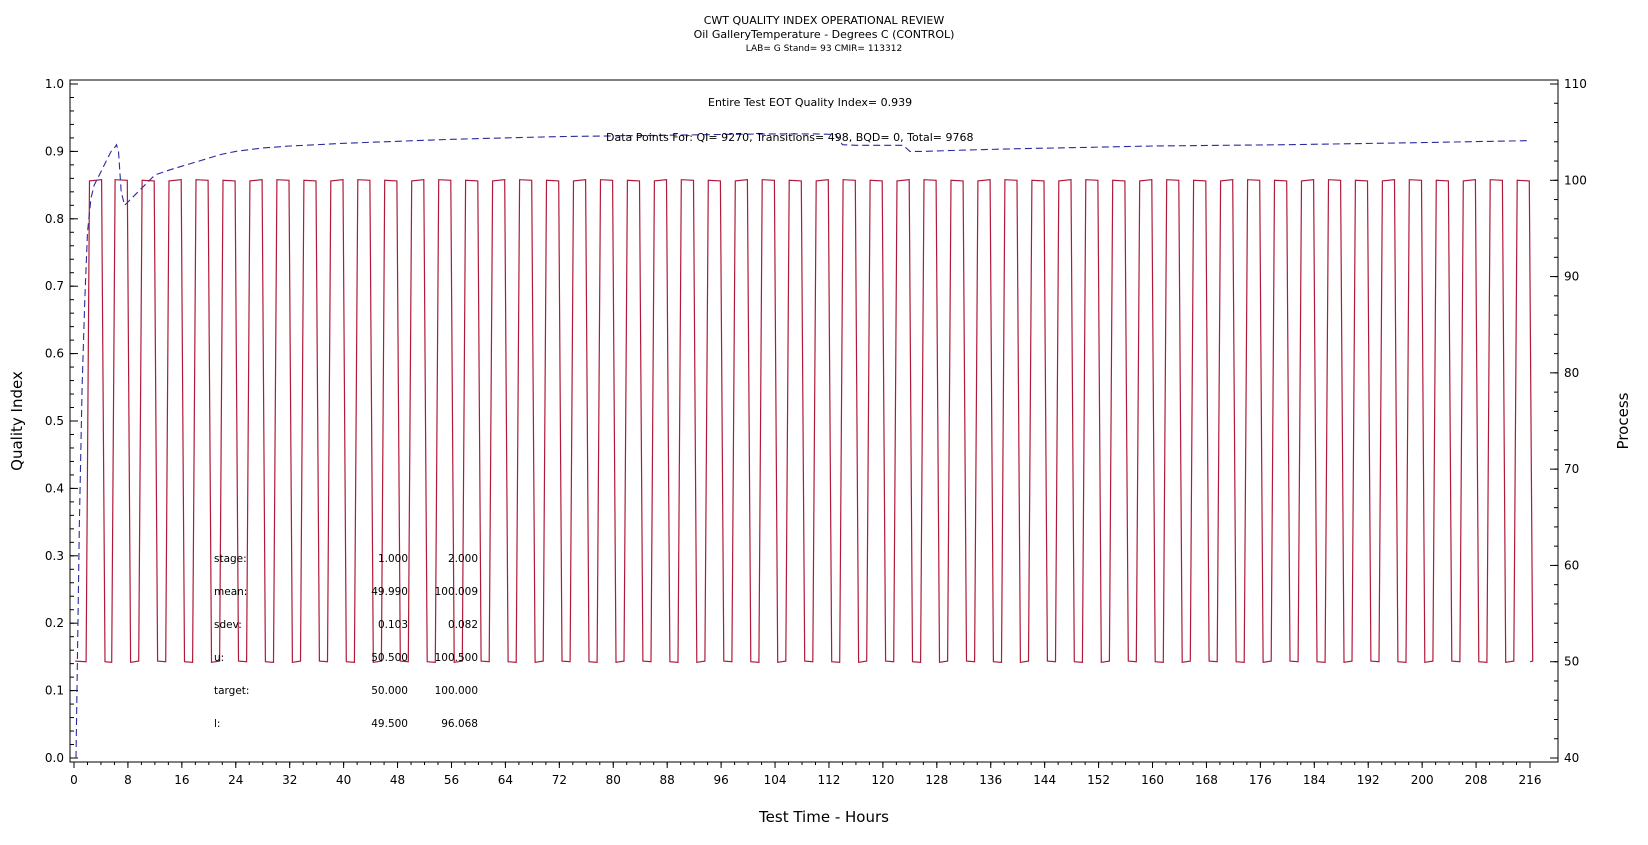  Describe the element at coordinates (990, 780) in the screenshot. I see `x-tick-label: 136` at that location.